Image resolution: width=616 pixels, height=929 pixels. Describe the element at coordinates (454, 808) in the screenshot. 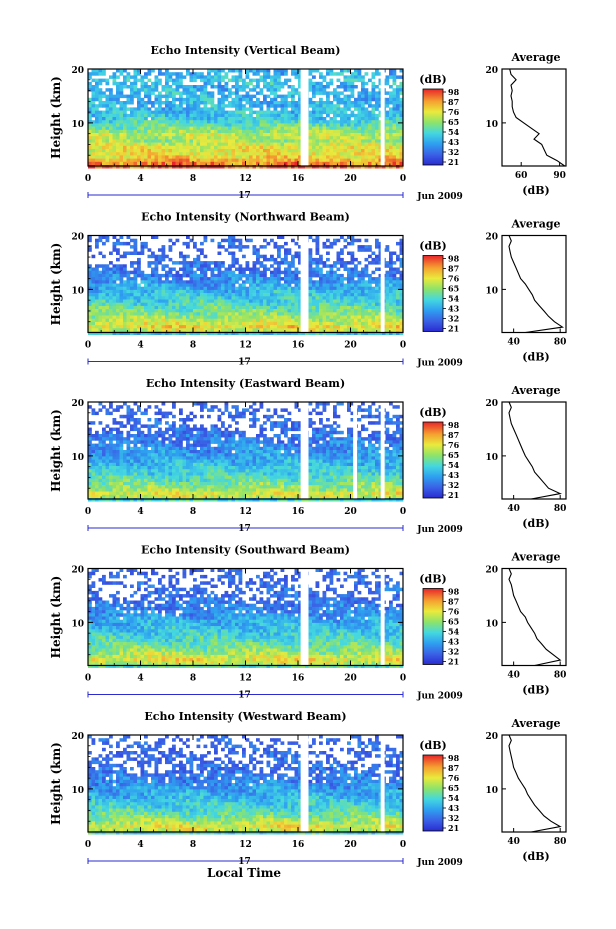

I see `colorbar-tick-label: 43` at that location.